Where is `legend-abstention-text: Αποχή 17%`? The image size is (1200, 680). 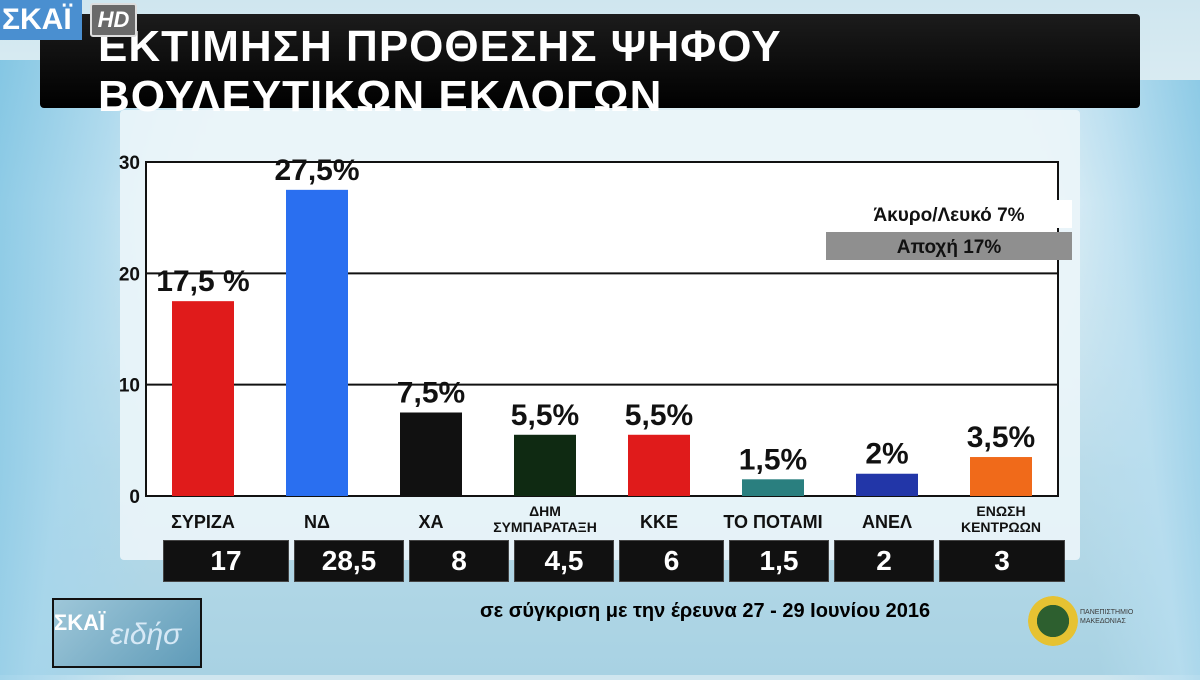 legend-abstention-text: Αποχή 17% is located at coordinates (949, 247).